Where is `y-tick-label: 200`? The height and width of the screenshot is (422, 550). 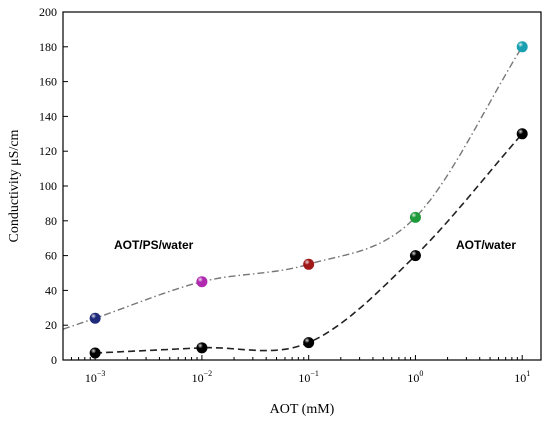 y-tick-label: 200 is located at coordinates (48, 12).